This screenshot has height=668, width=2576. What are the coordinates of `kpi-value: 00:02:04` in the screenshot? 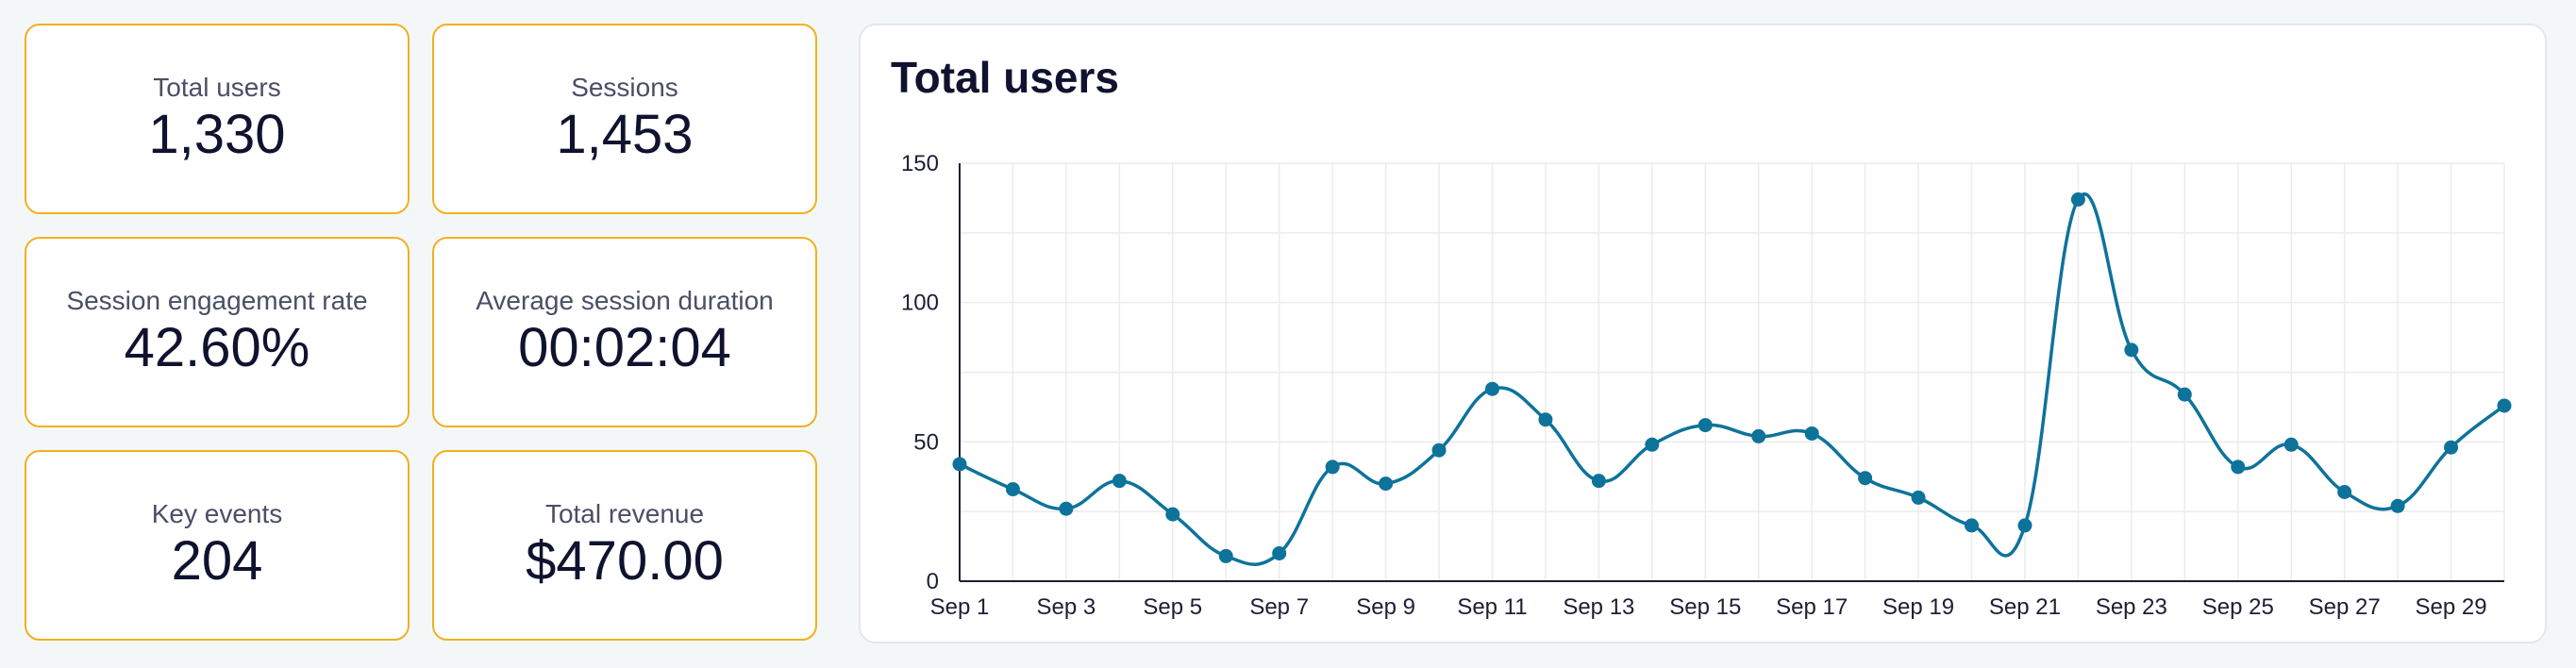 It's located at (624, 348).